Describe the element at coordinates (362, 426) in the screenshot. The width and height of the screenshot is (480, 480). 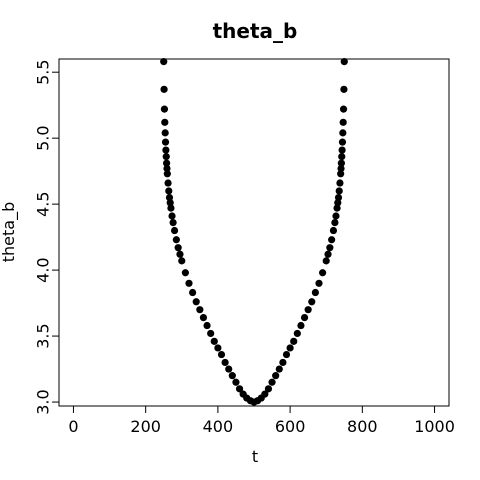
I see `x-tick-label: 800` at that location.